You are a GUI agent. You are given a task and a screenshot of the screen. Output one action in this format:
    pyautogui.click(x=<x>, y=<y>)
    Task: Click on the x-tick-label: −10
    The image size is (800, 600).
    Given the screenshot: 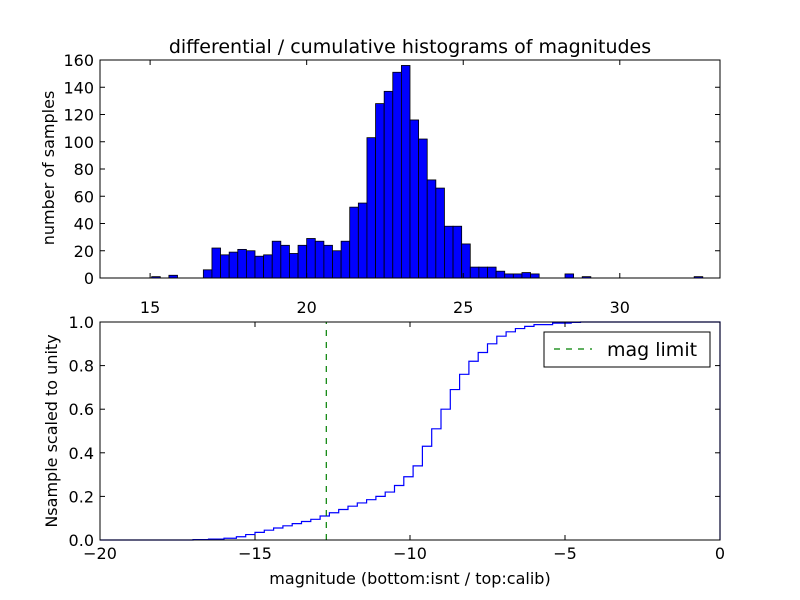 What is the action you would take?
    pyautogui.click(x=410, y=553)
    